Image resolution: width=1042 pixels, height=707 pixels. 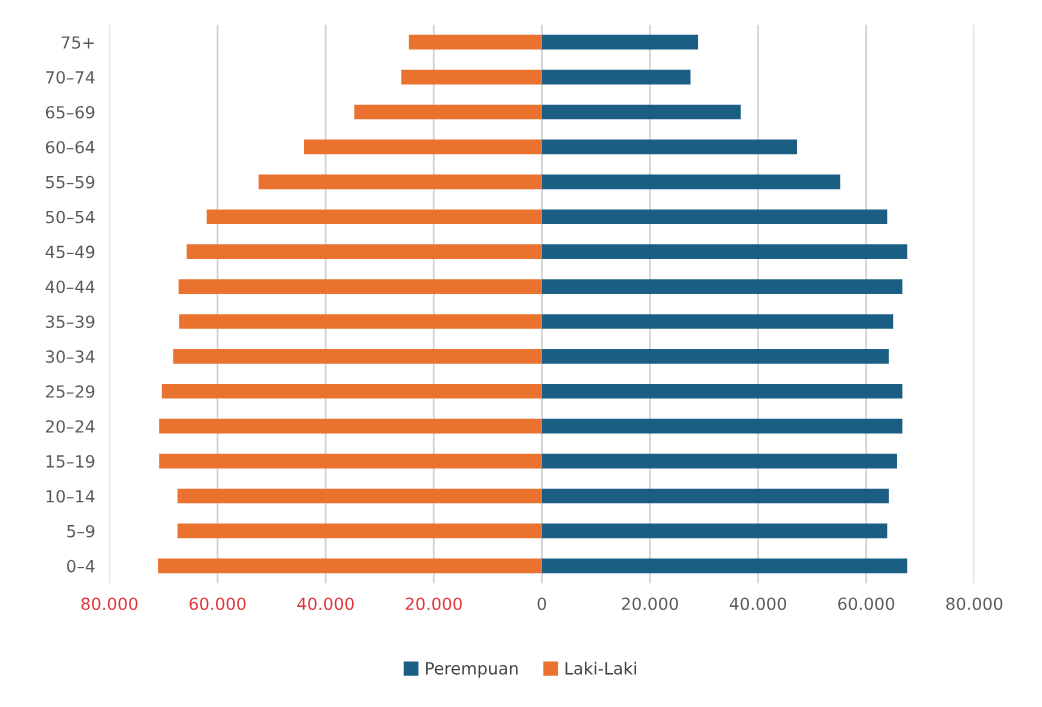 What do you see at coordinates (70, 77) in the screenshot?
I see `y-tick-label: 70–74` at bounding box center [70, 77].